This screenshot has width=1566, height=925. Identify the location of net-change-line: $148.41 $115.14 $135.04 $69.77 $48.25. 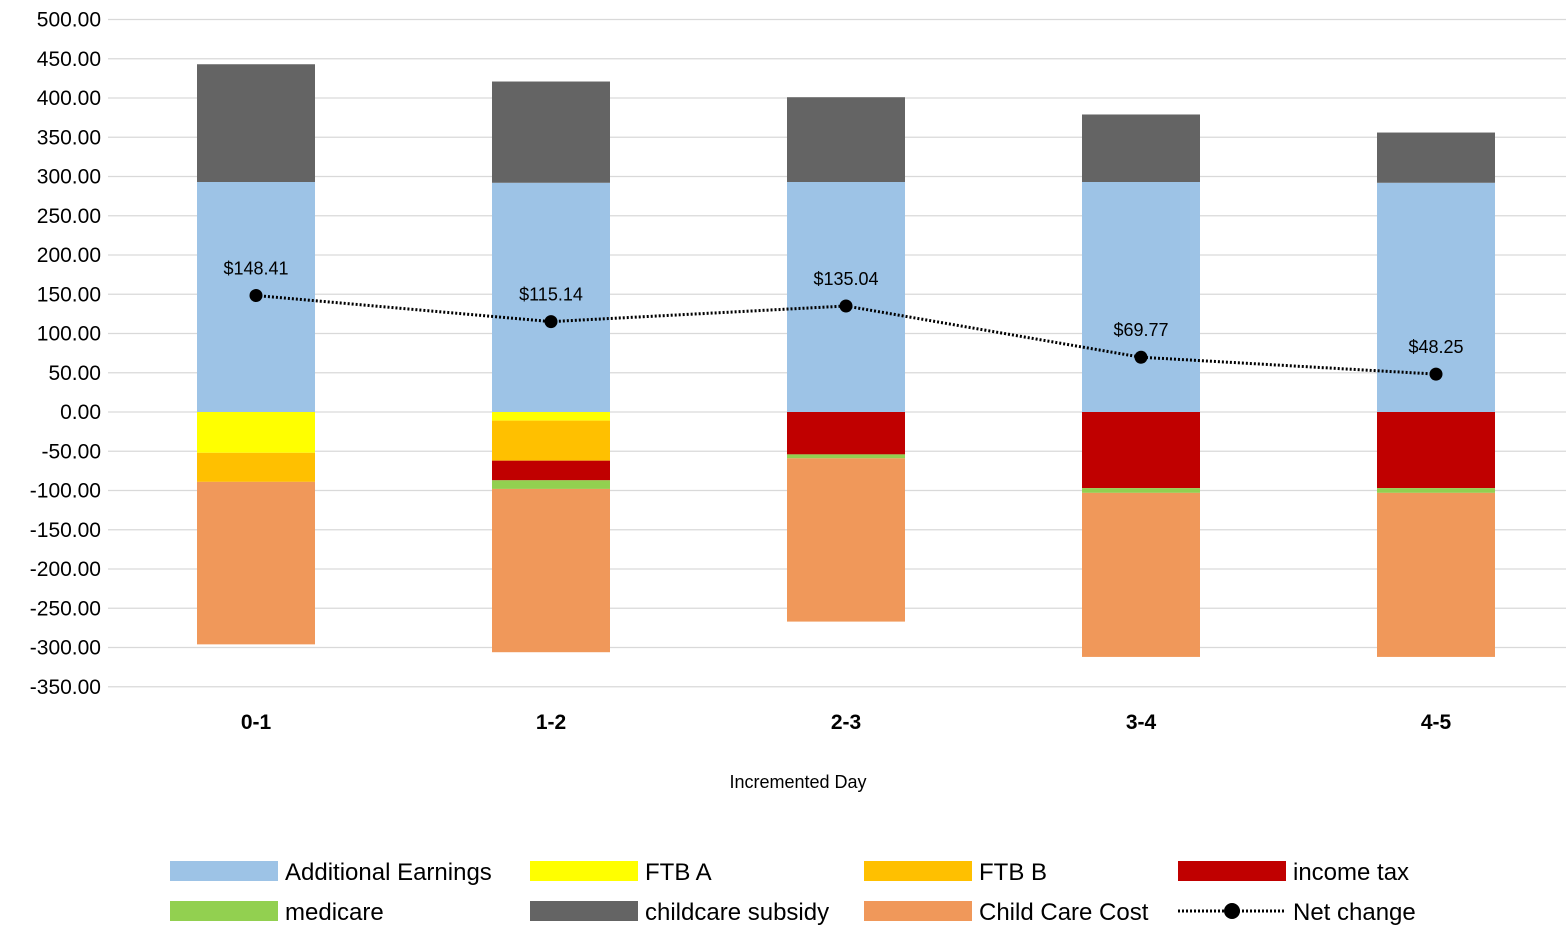
(843, 319).